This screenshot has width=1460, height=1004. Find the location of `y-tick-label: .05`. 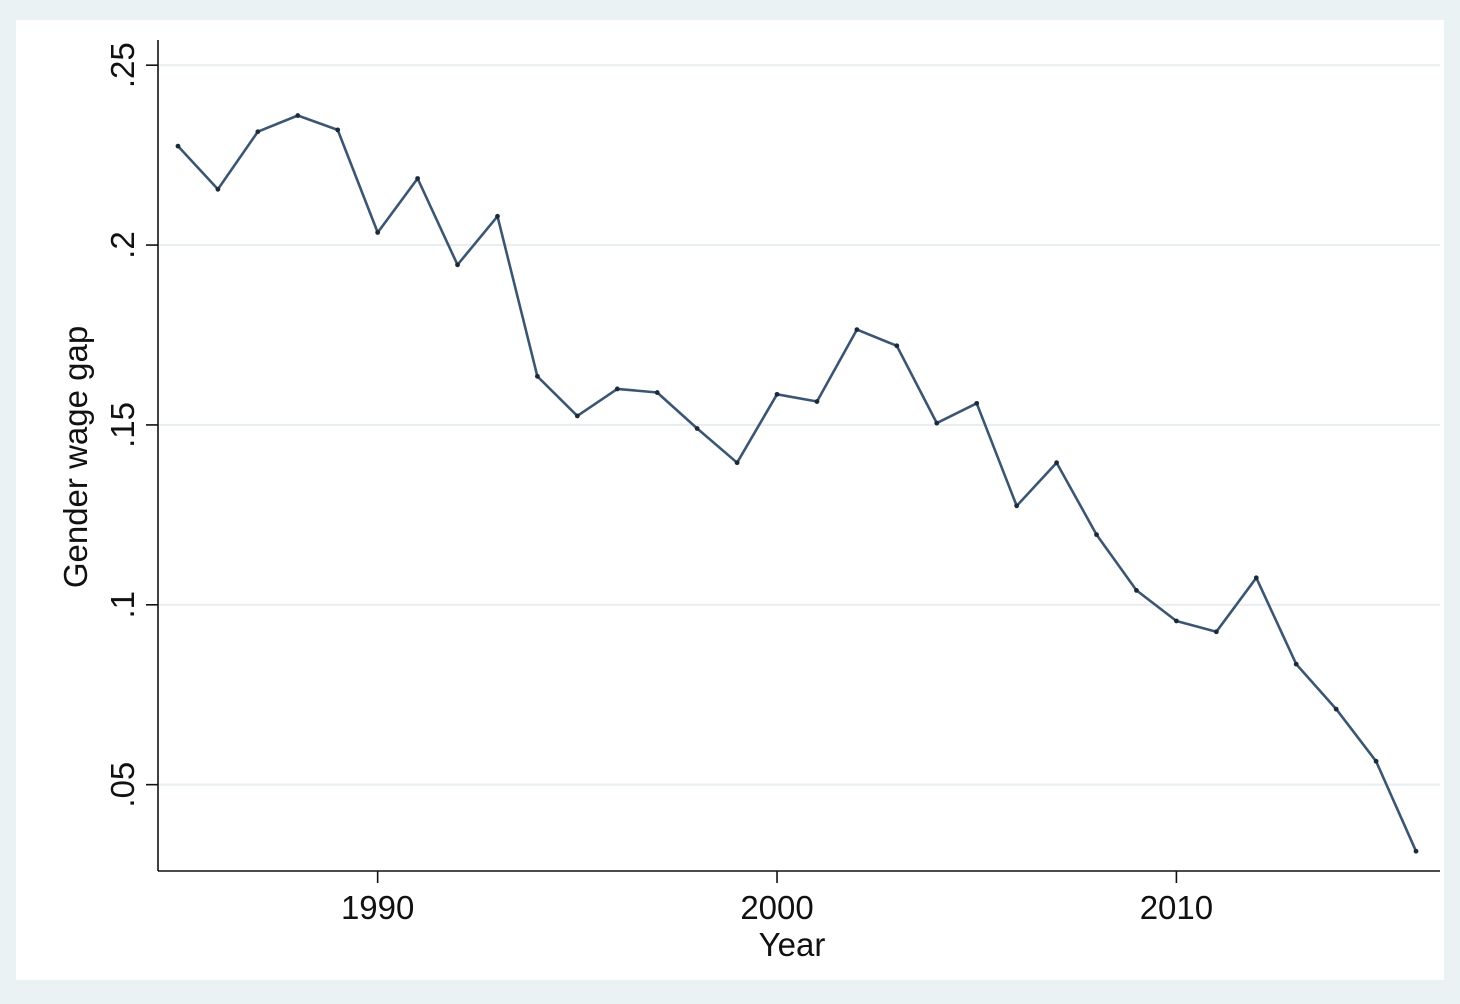

y-tick-label: .05 is located at coordinates (122, 785).